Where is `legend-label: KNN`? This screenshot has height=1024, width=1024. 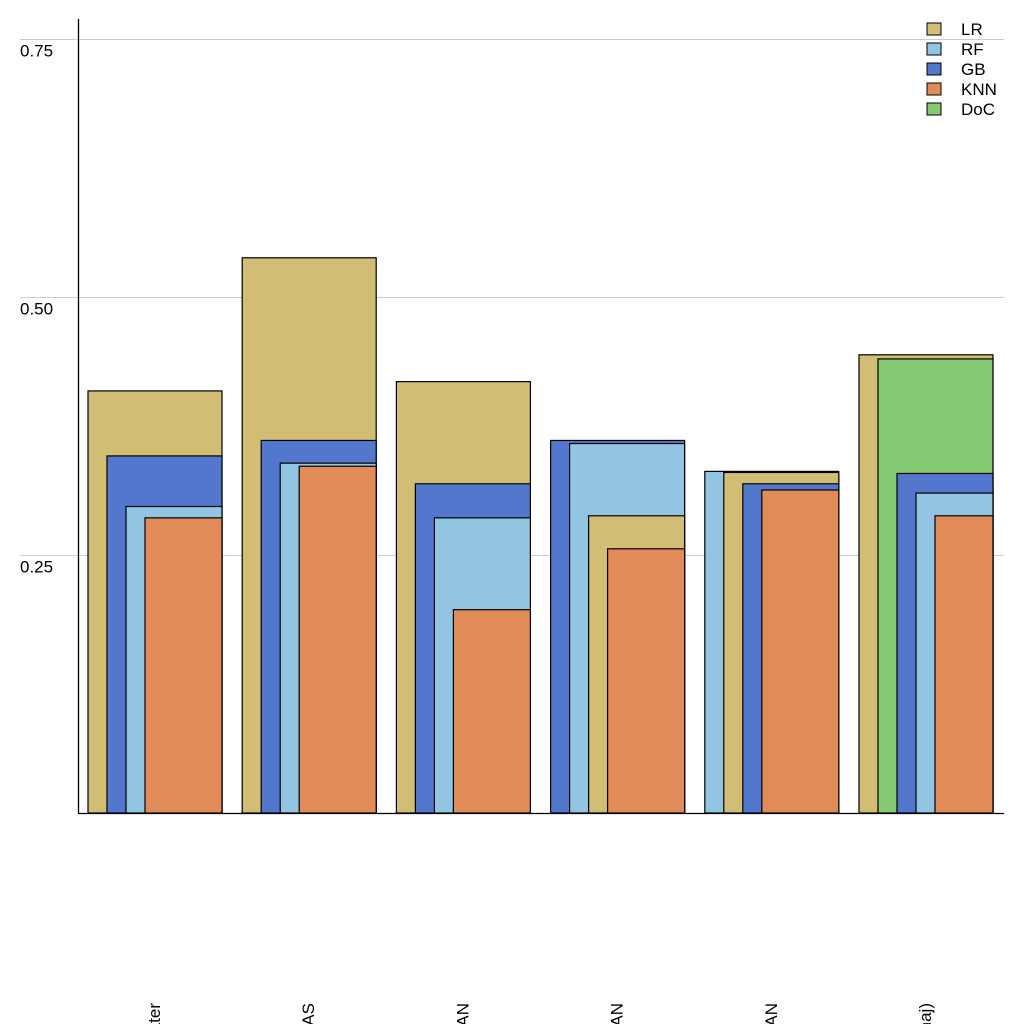 legend-label: KNN is located at coordinates (979, 89).